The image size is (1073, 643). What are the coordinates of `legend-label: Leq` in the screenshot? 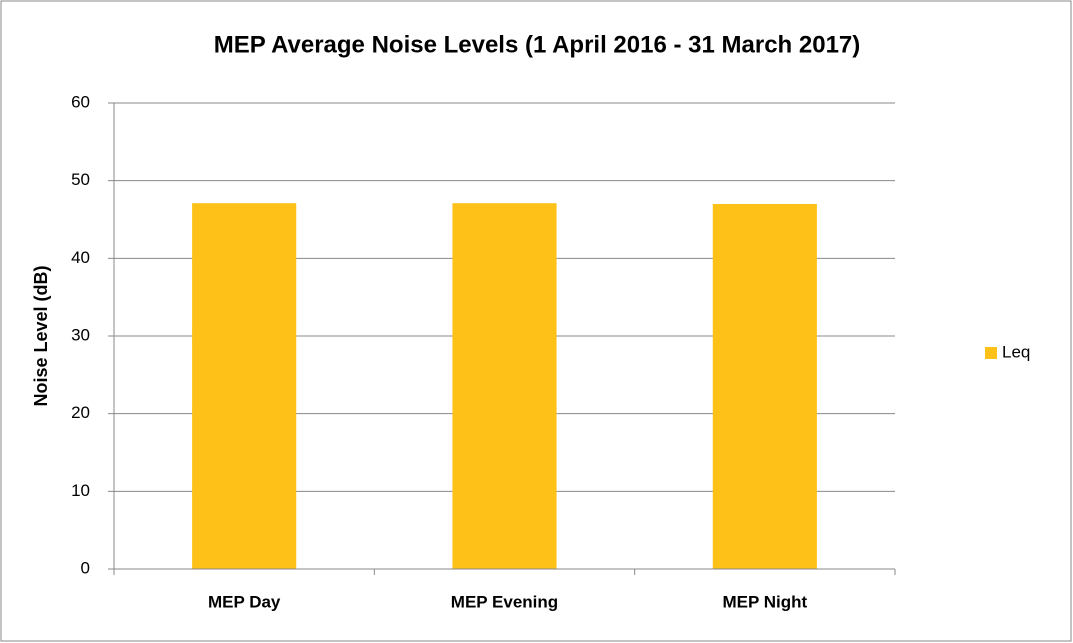 It's located at (1016, 351).